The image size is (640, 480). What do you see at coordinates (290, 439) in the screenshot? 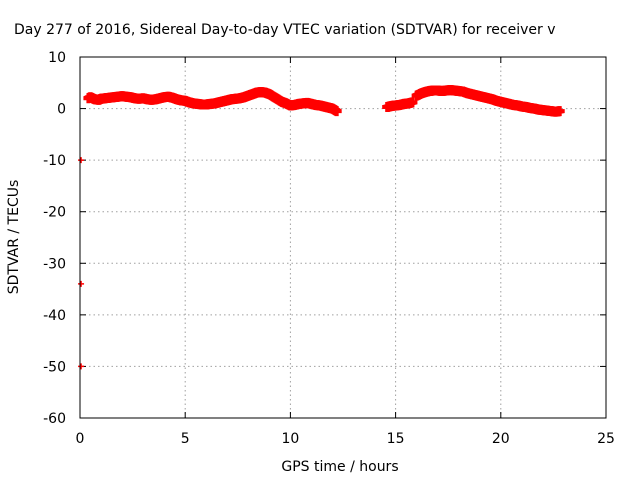
I see `x-tick-label: 10` at bounding box center [290, 439].